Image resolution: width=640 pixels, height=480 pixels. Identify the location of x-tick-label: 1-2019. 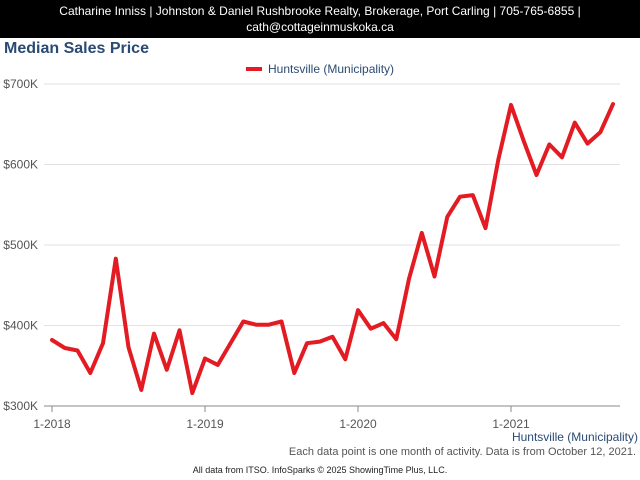
(205, 424).